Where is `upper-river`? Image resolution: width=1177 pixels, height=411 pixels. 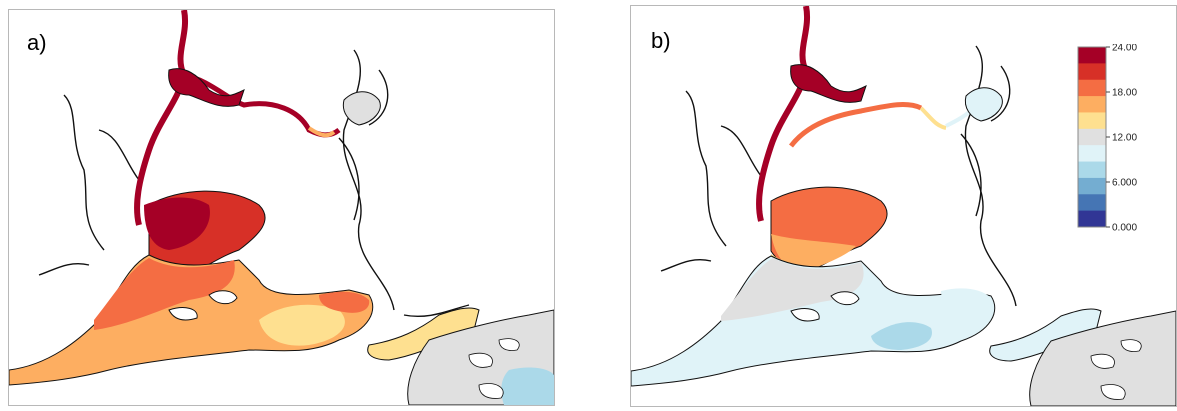
upper-river is located at coordinates (161, 118).